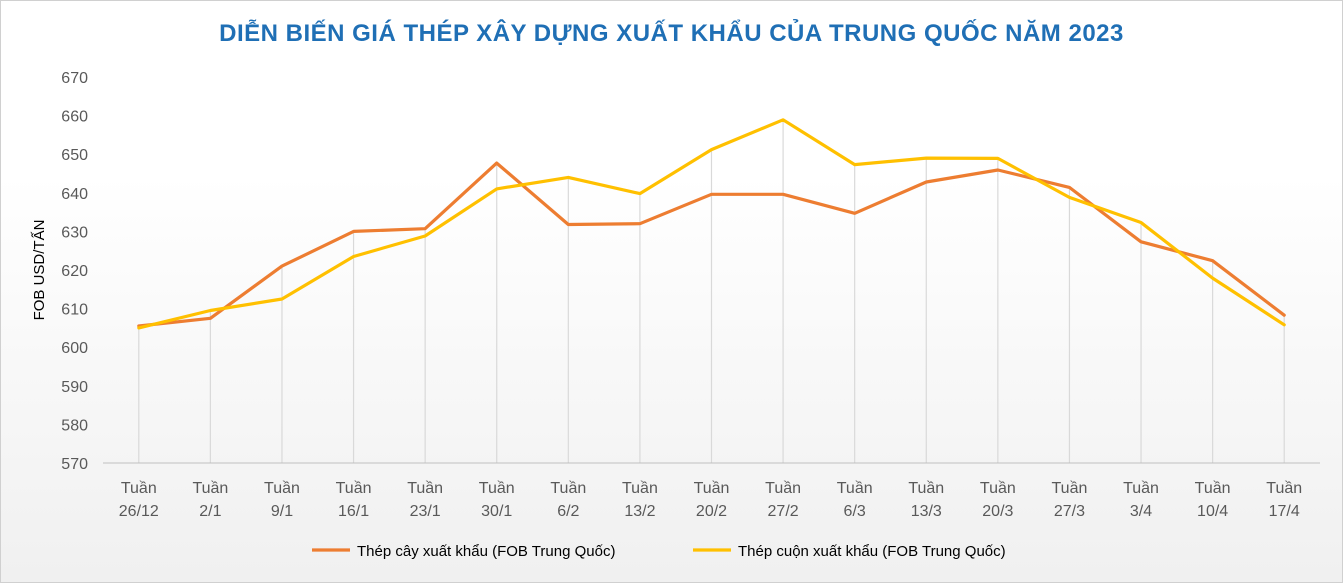 The image size is (1343, 583). What do you see at coordinates (1212, 511) in the screenshot?
I see `x-tick-label-line2: 10/4` at bounding box center [1212, 511].